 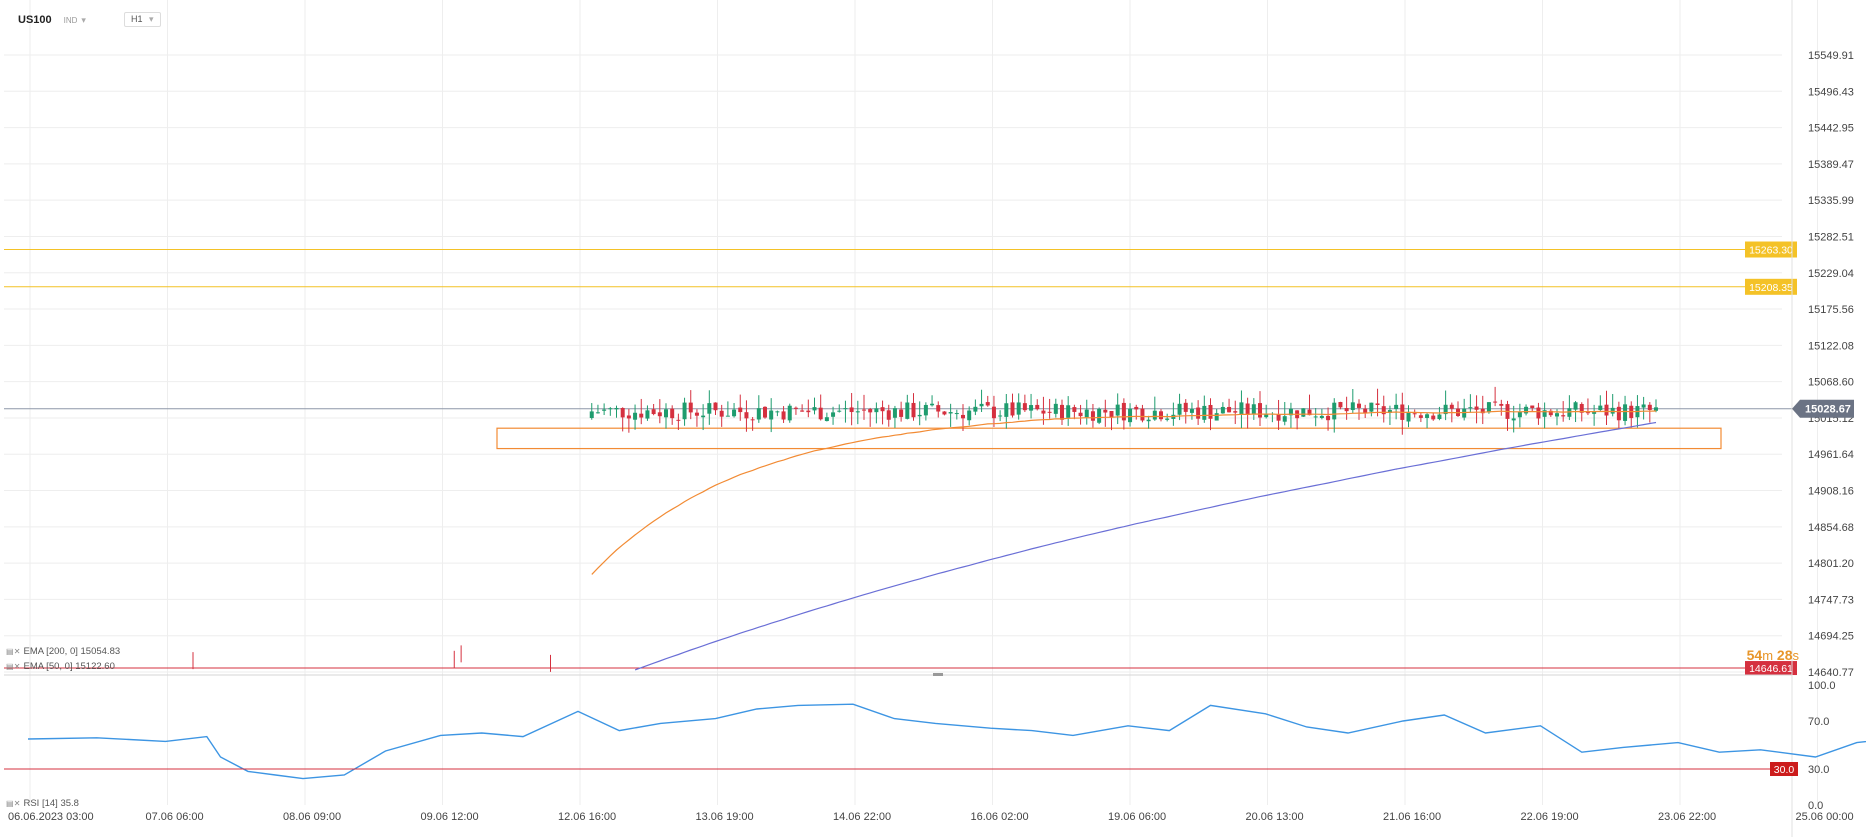 I want to click on rsi-tick-label: 30.0, so click(x=1818, y=770).